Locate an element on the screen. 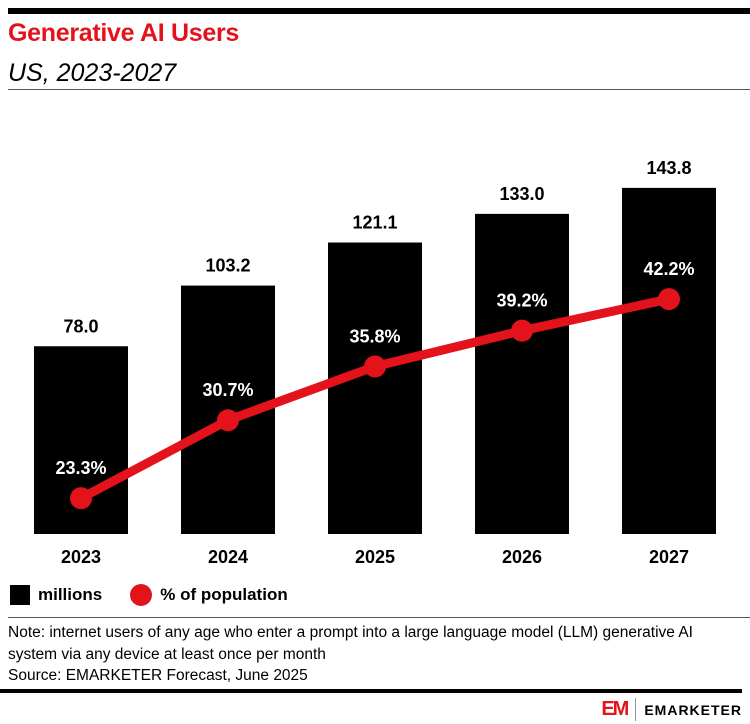 This screenshot has width=750, height=724. percent-label-2023: 23.3% is located at coordinates (80, 468).